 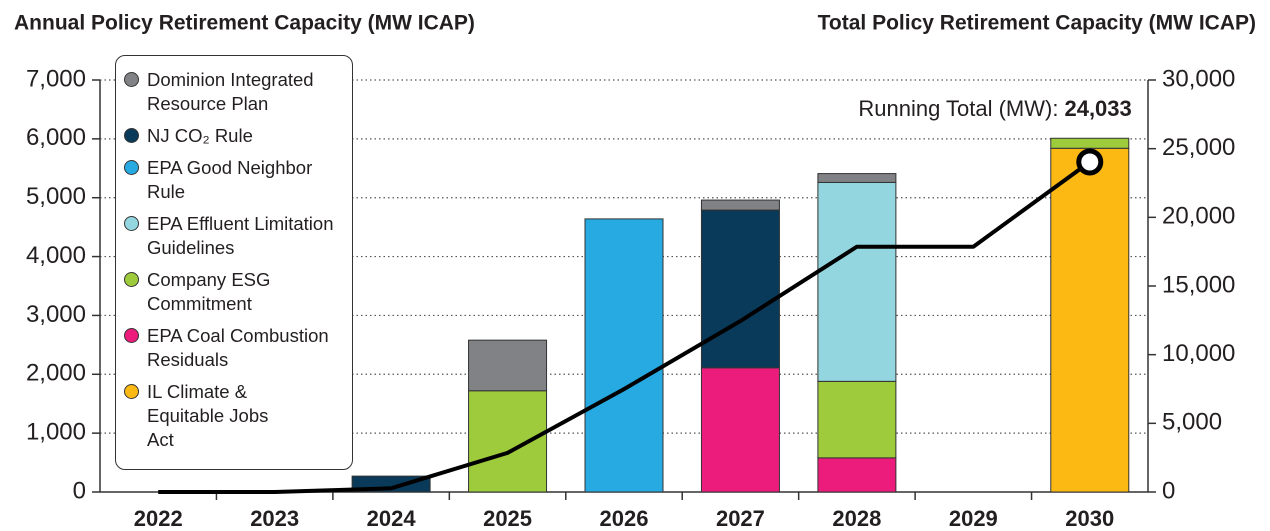 I want to click on legend-label: EPA Coal Combustion Residuals, so click(x=238, y=347).